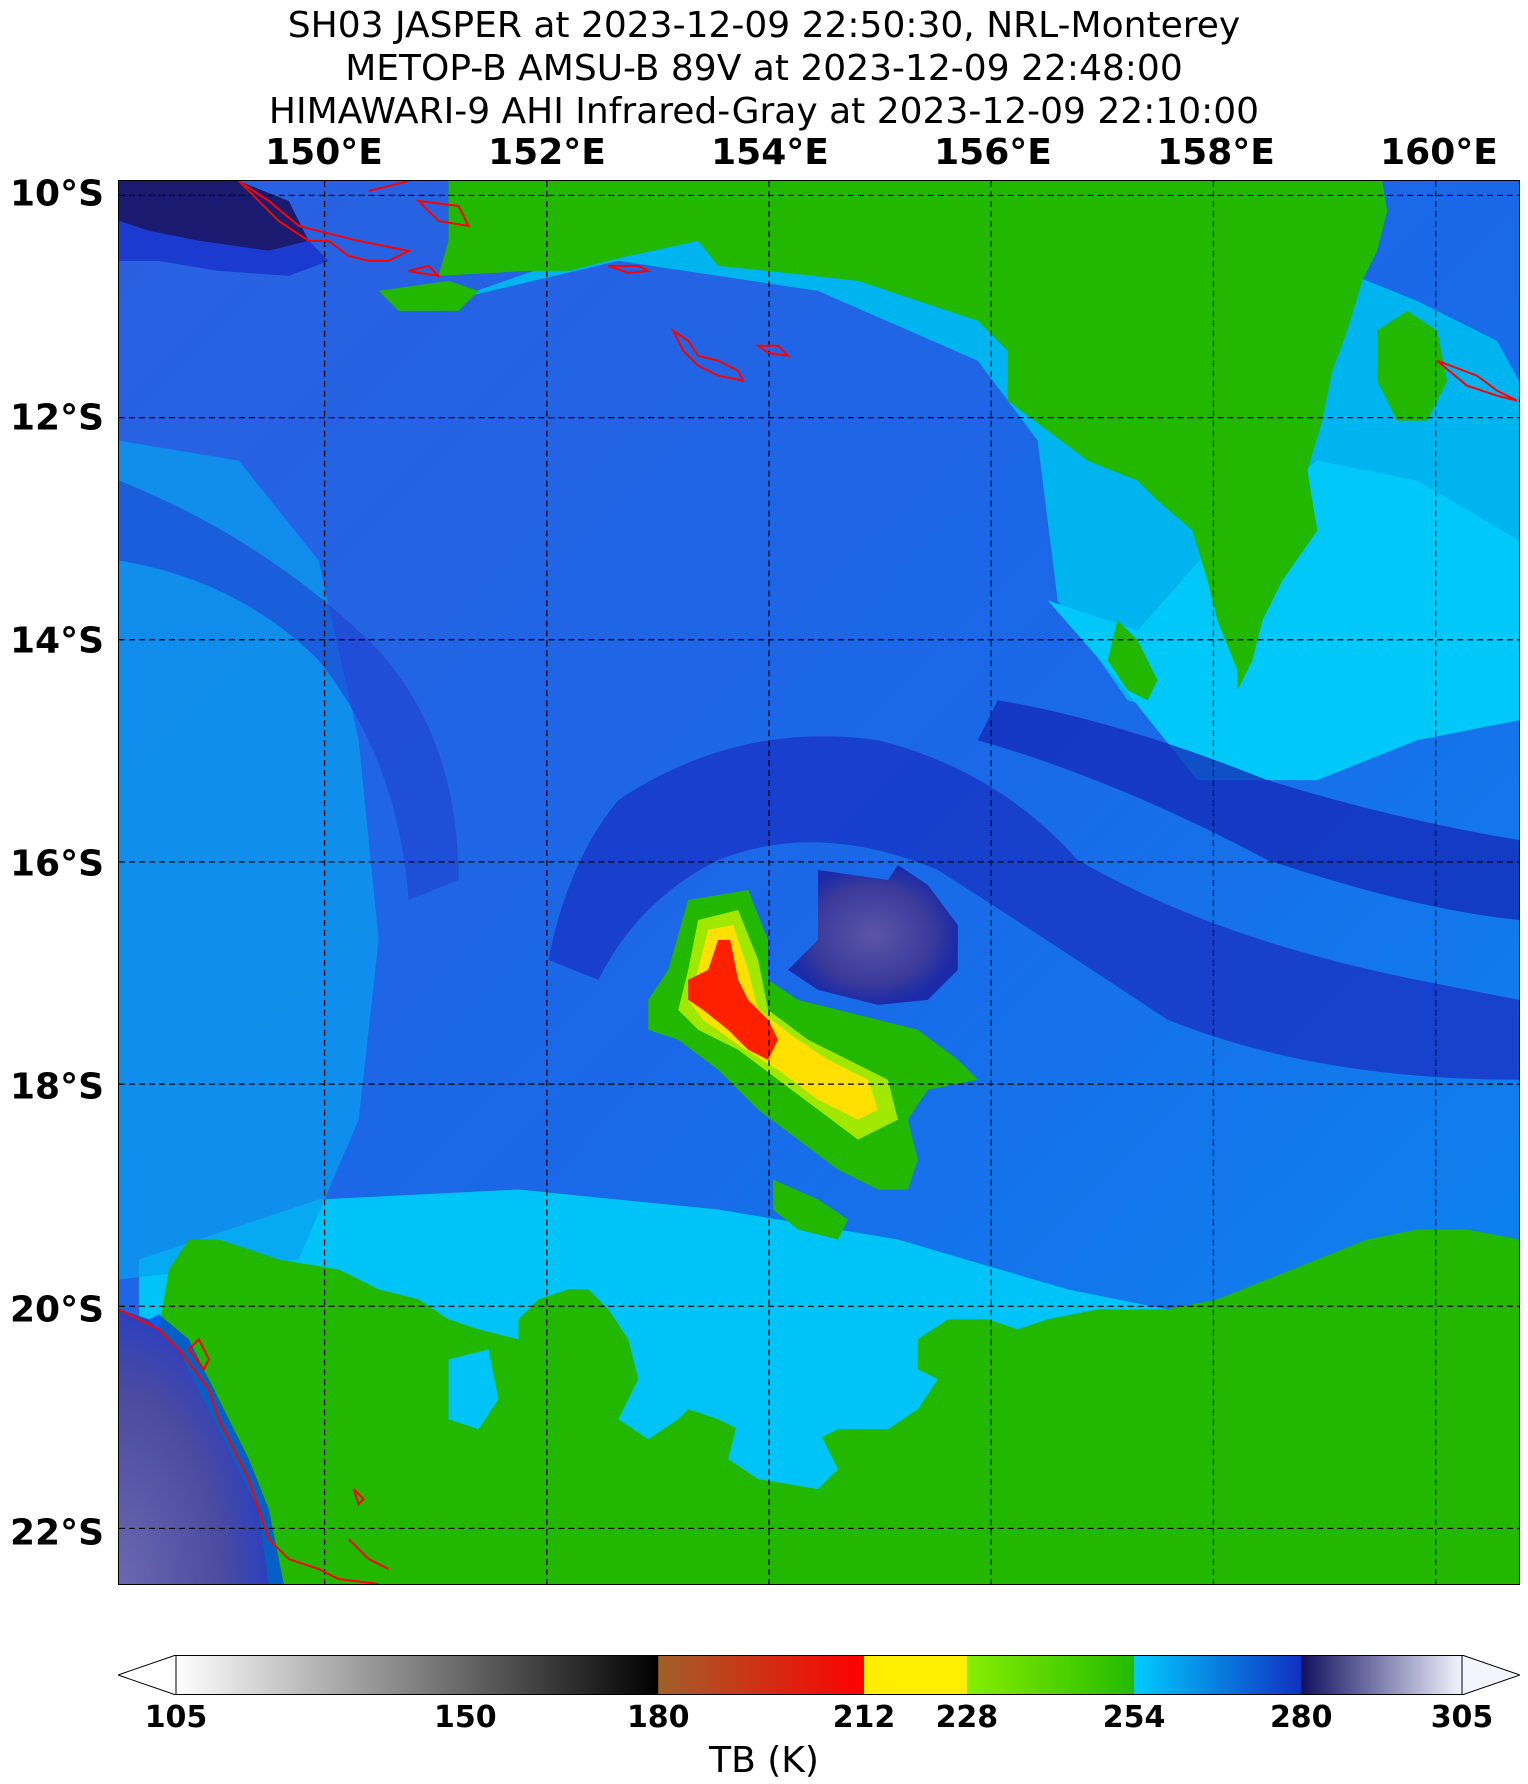  What do you see at coordinates (1134, 1717) in the screenshot?
I see `colorbar-tick-254: 254` at bounding box center [1134, 1717].